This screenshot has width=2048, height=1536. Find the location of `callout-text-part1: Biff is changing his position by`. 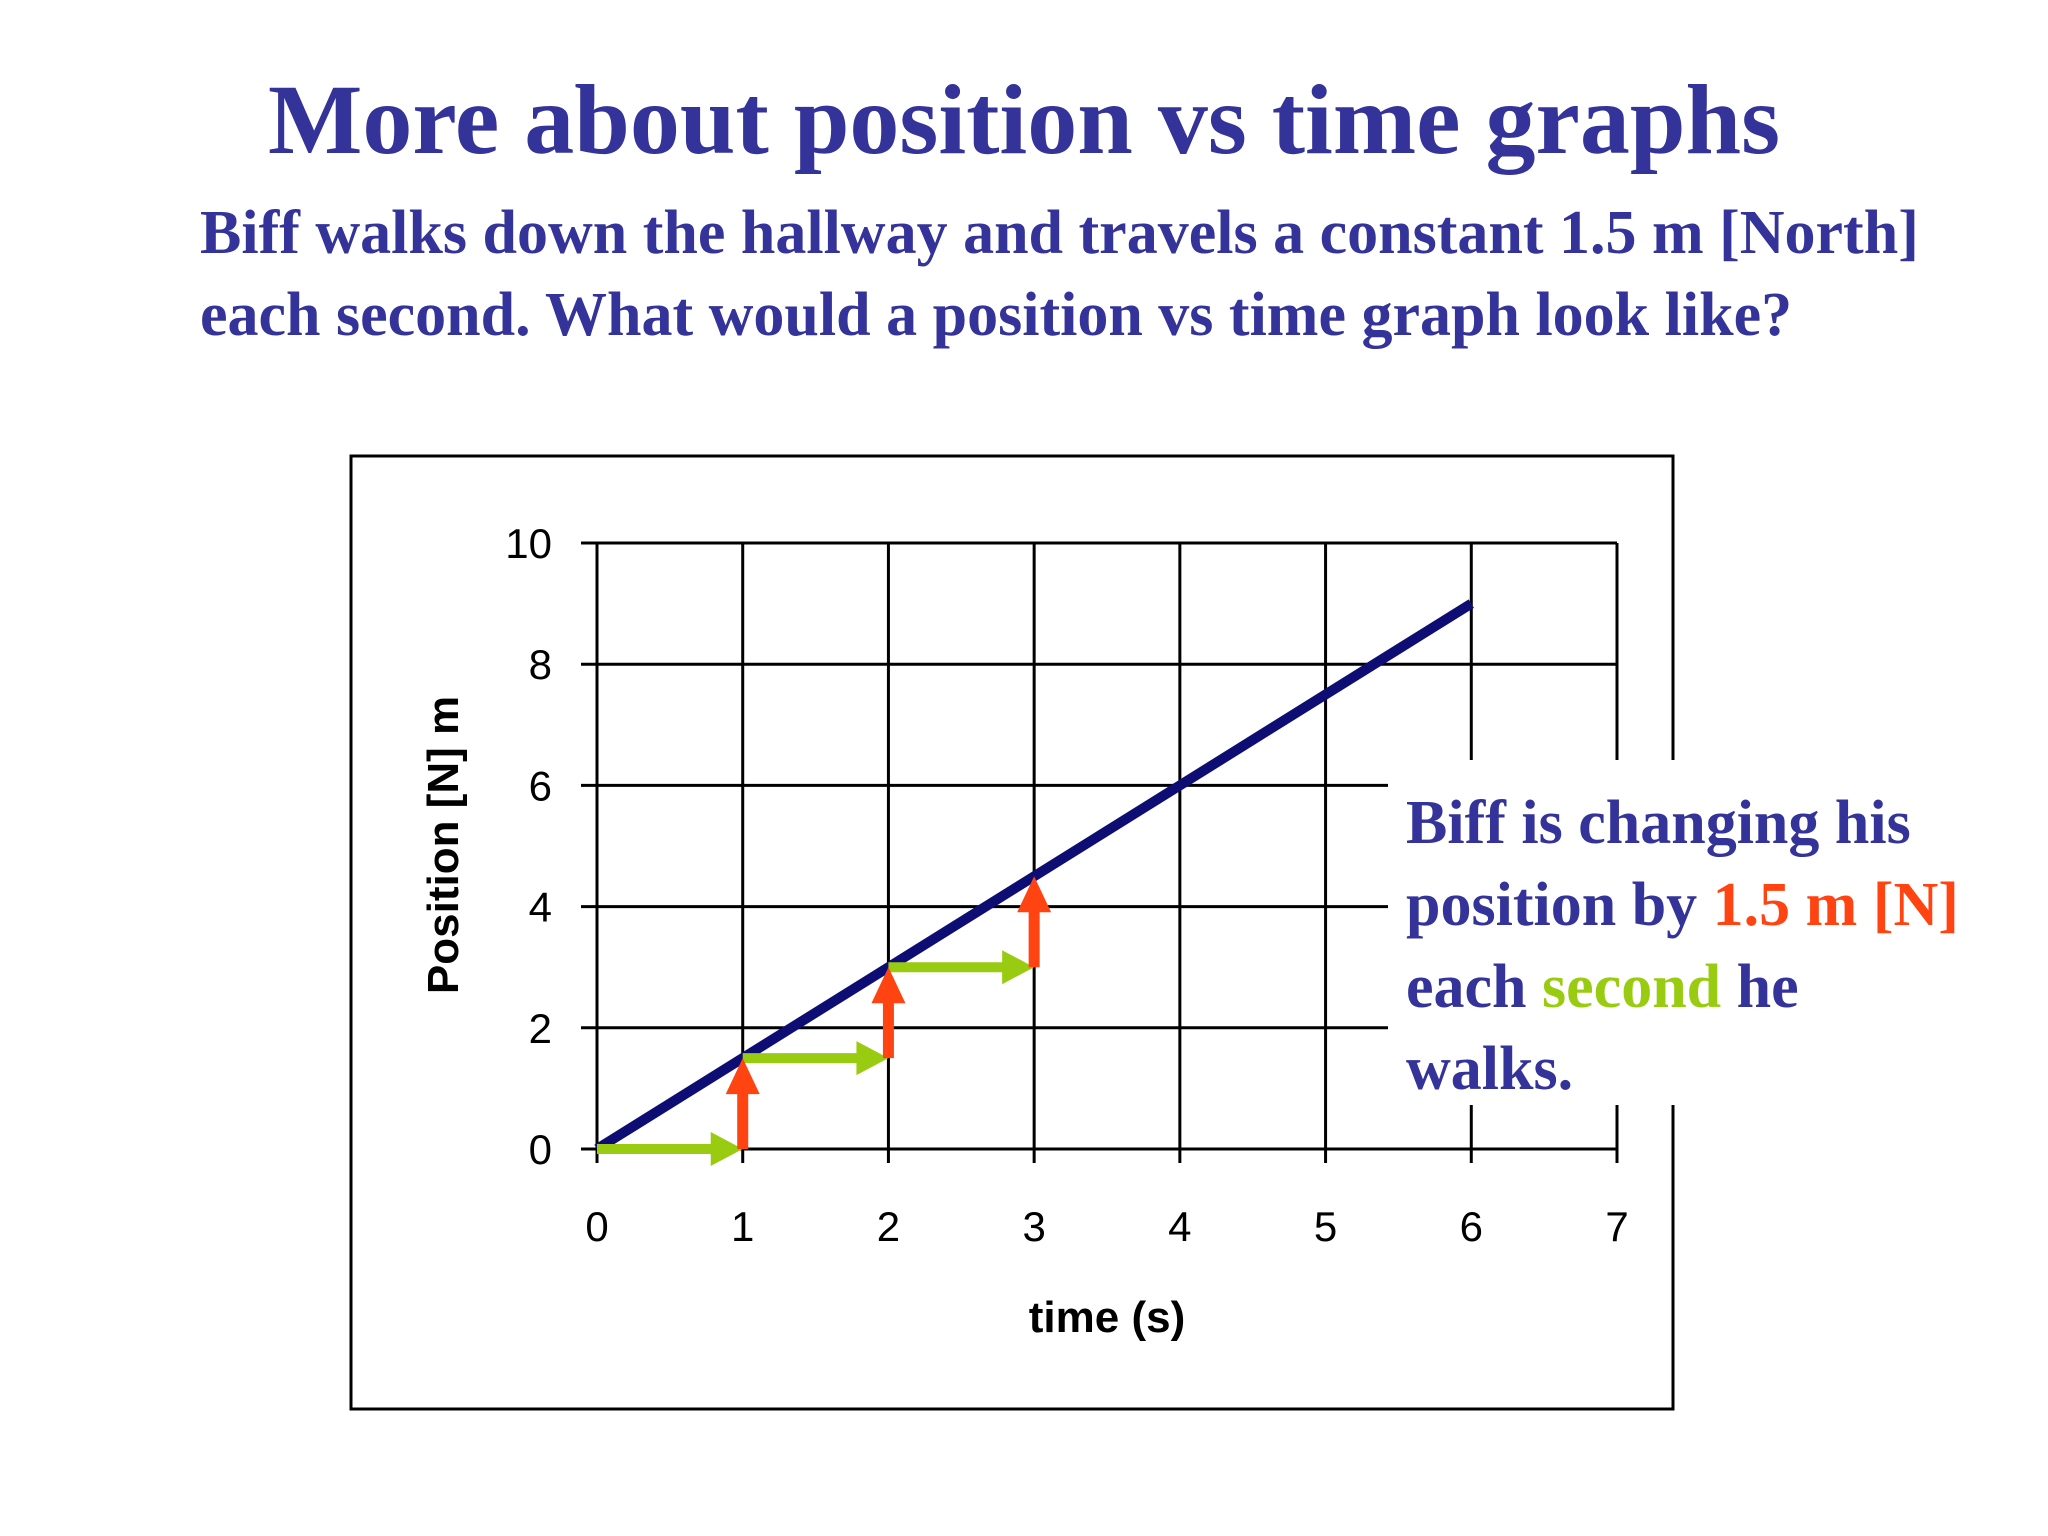

callout-text-part1: Biff is changing his position by is located at coordinates (1658, 864).